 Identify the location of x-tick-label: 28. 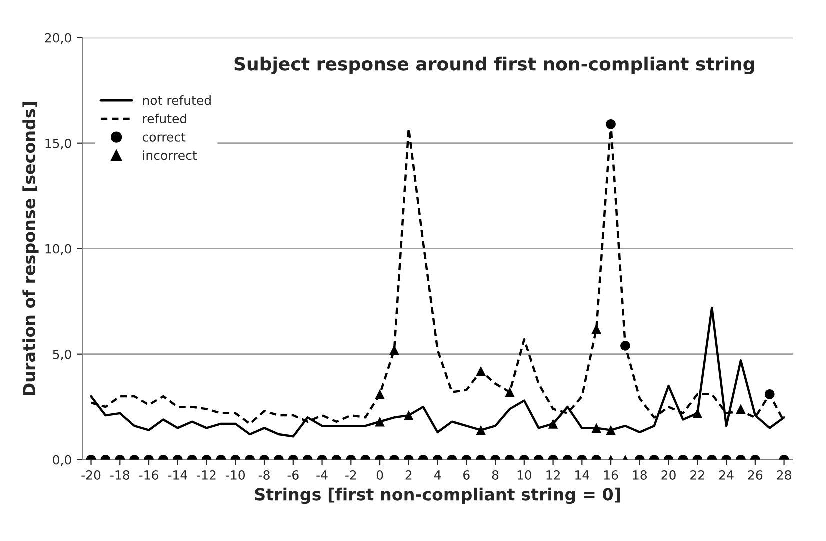
(784, 475).